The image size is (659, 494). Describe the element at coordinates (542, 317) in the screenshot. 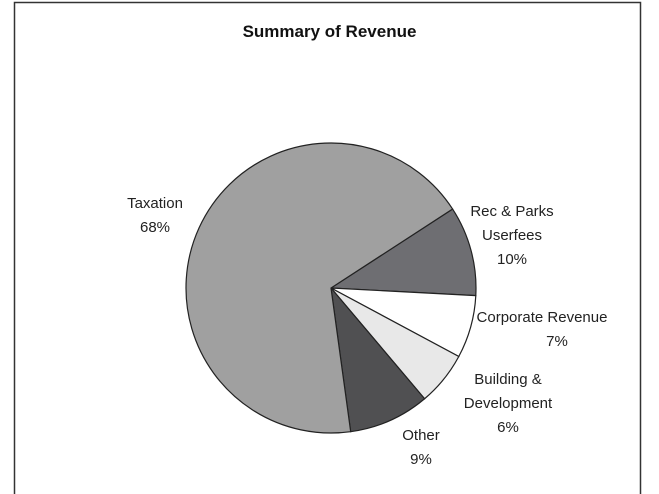

I see `slice-name: Corporate Revenue` at that location.